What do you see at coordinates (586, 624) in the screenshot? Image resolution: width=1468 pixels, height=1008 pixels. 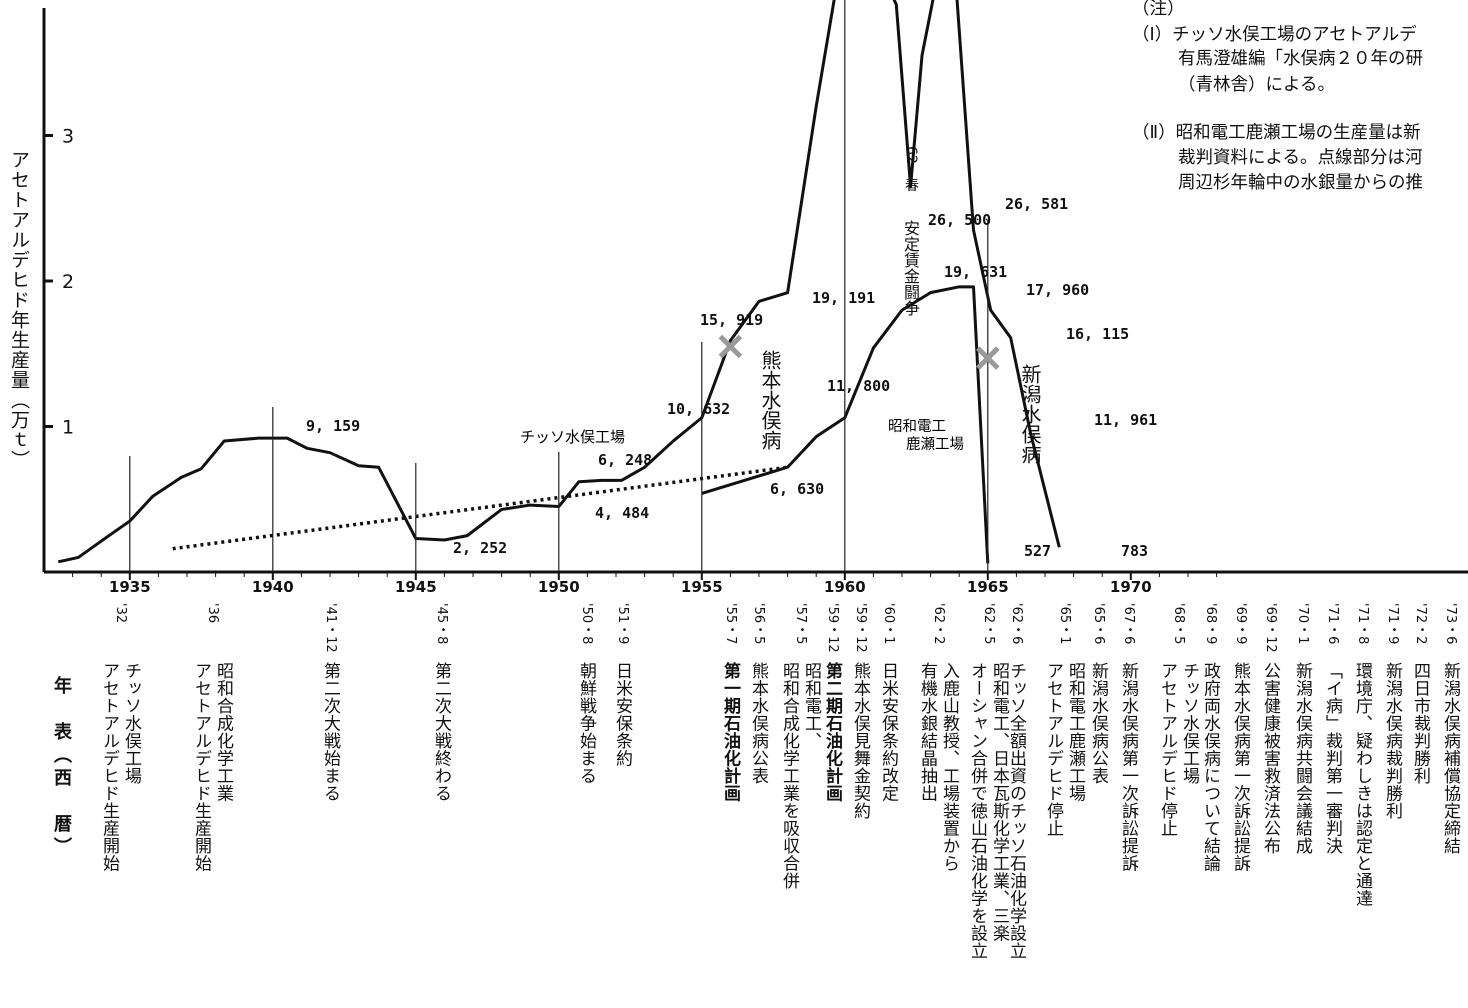 I see `timeline-date: '50・8` at bounding box center [586, 624].